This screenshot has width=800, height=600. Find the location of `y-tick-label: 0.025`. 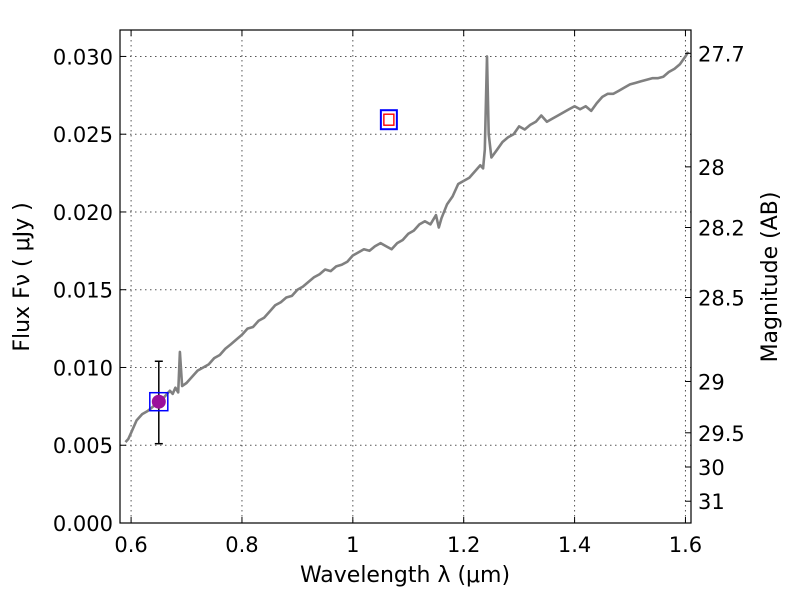

y-tick-label: 0.025 is located at coordinates (83, 135).